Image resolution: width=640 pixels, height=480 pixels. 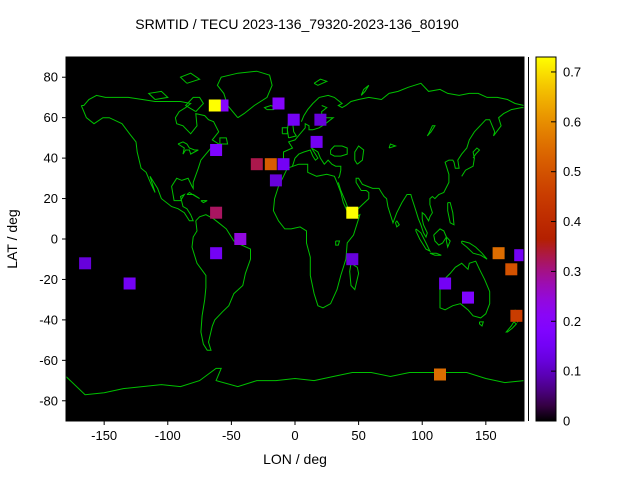 What do you see at coordinates (48, 279) in the screenshot?
I see `y-tick-label: -20` at bounding box center [48, 279].